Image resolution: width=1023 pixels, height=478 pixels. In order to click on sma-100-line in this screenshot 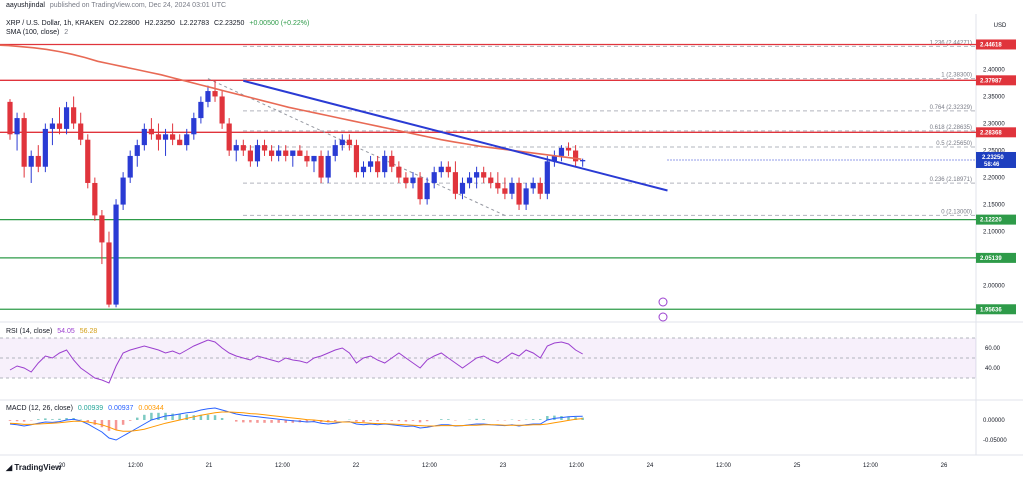, I will do `click(291, 102)`.